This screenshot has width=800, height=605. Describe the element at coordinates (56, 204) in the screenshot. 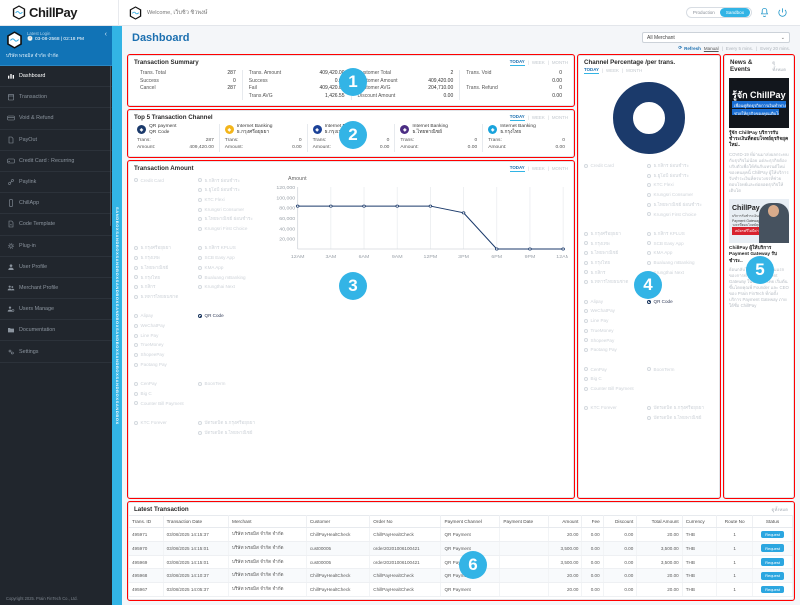

I see `sidebar-item-chillapp: ChillApp` at that location.